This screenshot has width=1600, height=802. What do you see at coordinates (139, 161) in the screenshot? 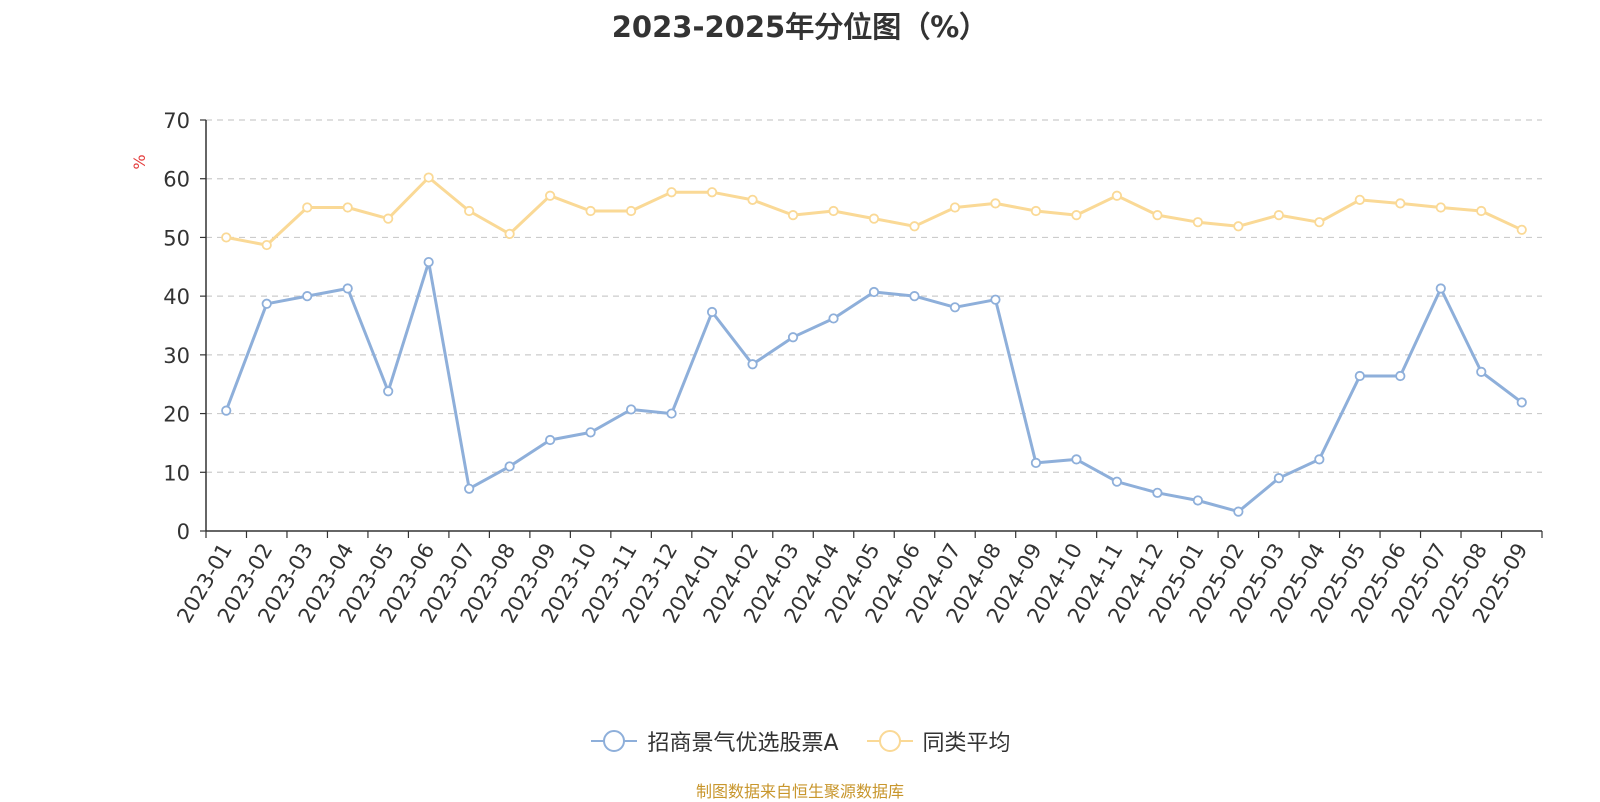
I see `y-axis-label: %` at bounding box center [139, 161].